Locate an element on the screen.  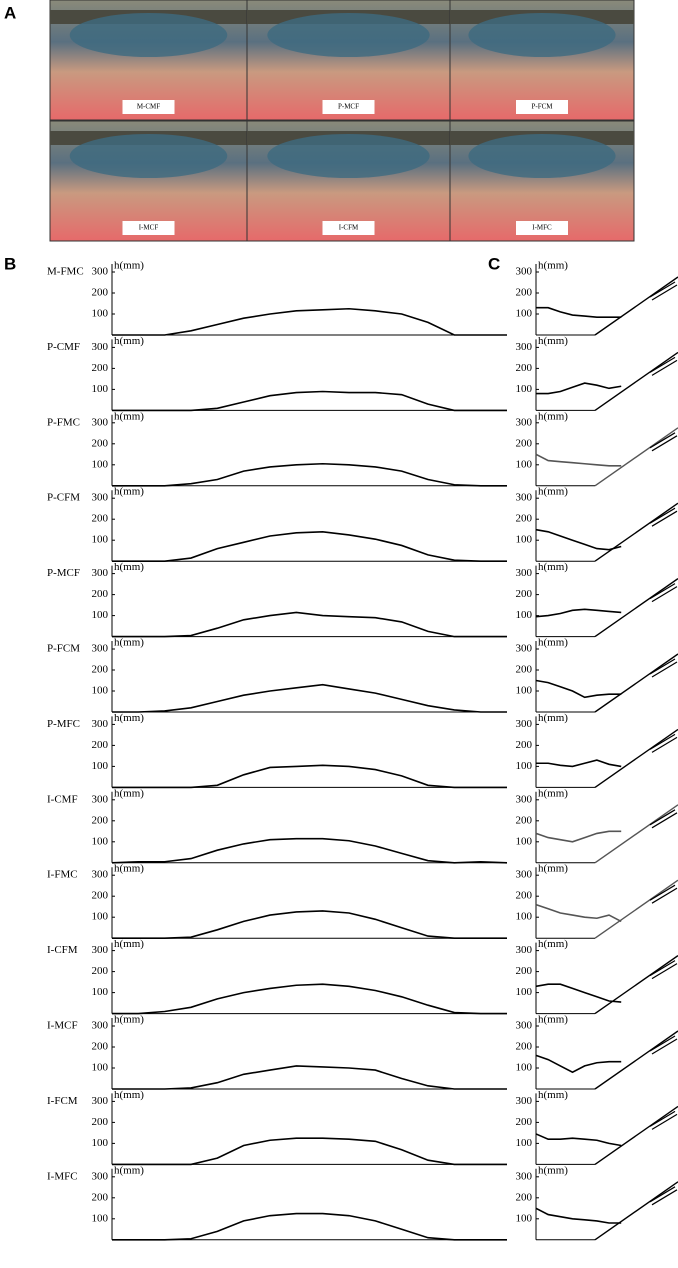
row-label: P-MFC is located at coordinates (63, 724).